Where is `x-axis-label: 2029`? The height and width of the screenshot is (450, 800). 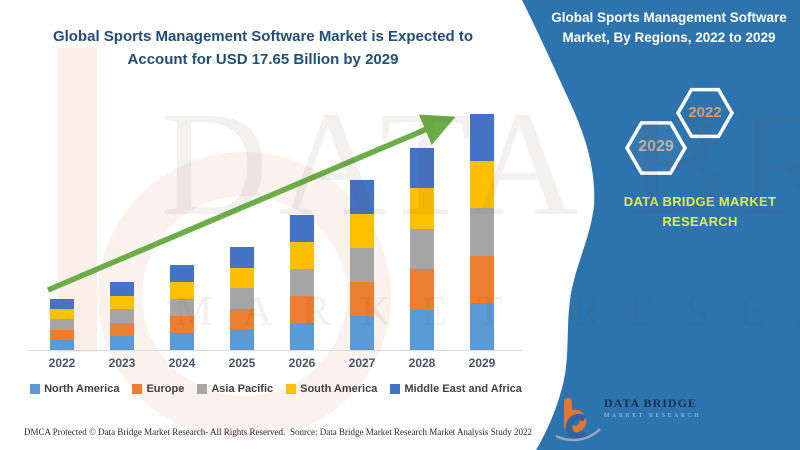
x-axis-label: 2029 is located at coordinates (482, 363).